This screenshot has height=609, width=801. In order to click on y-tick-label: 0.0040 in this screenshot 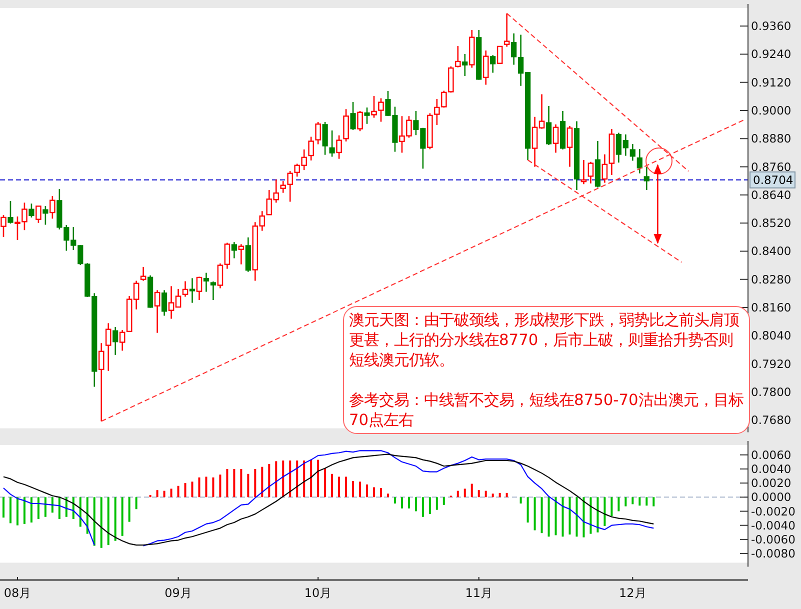, I will do `click(771, 469)`.